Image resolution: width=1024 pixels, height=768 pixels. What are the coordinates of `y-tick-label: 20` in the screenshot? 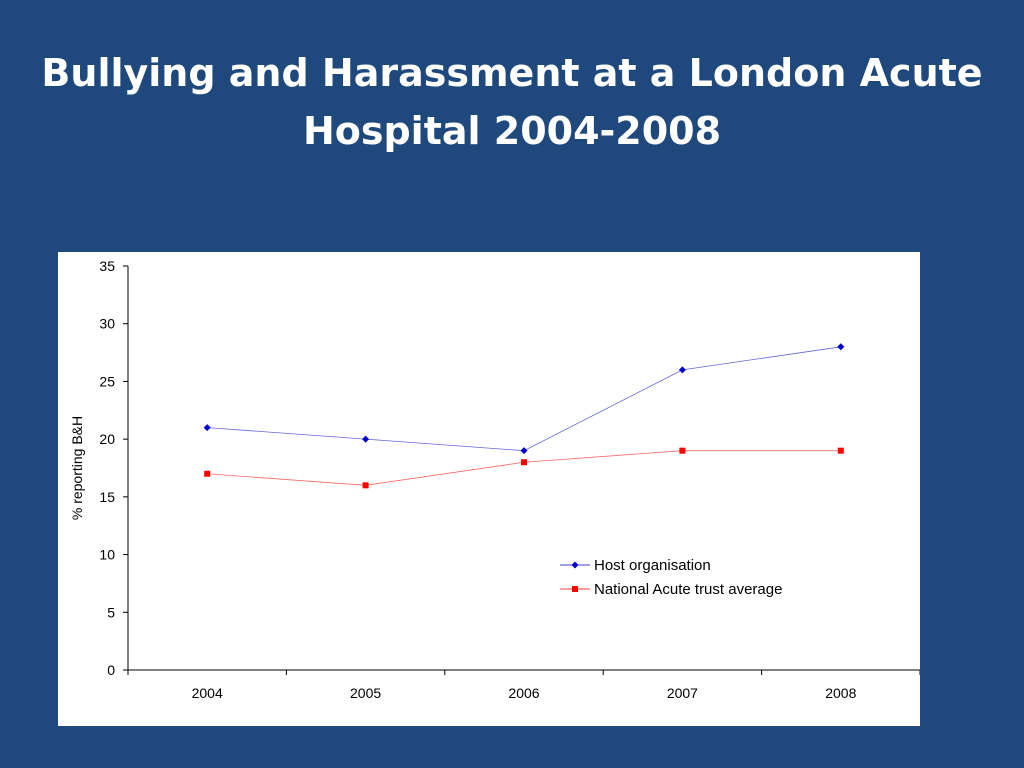 It's located at (107, 439).